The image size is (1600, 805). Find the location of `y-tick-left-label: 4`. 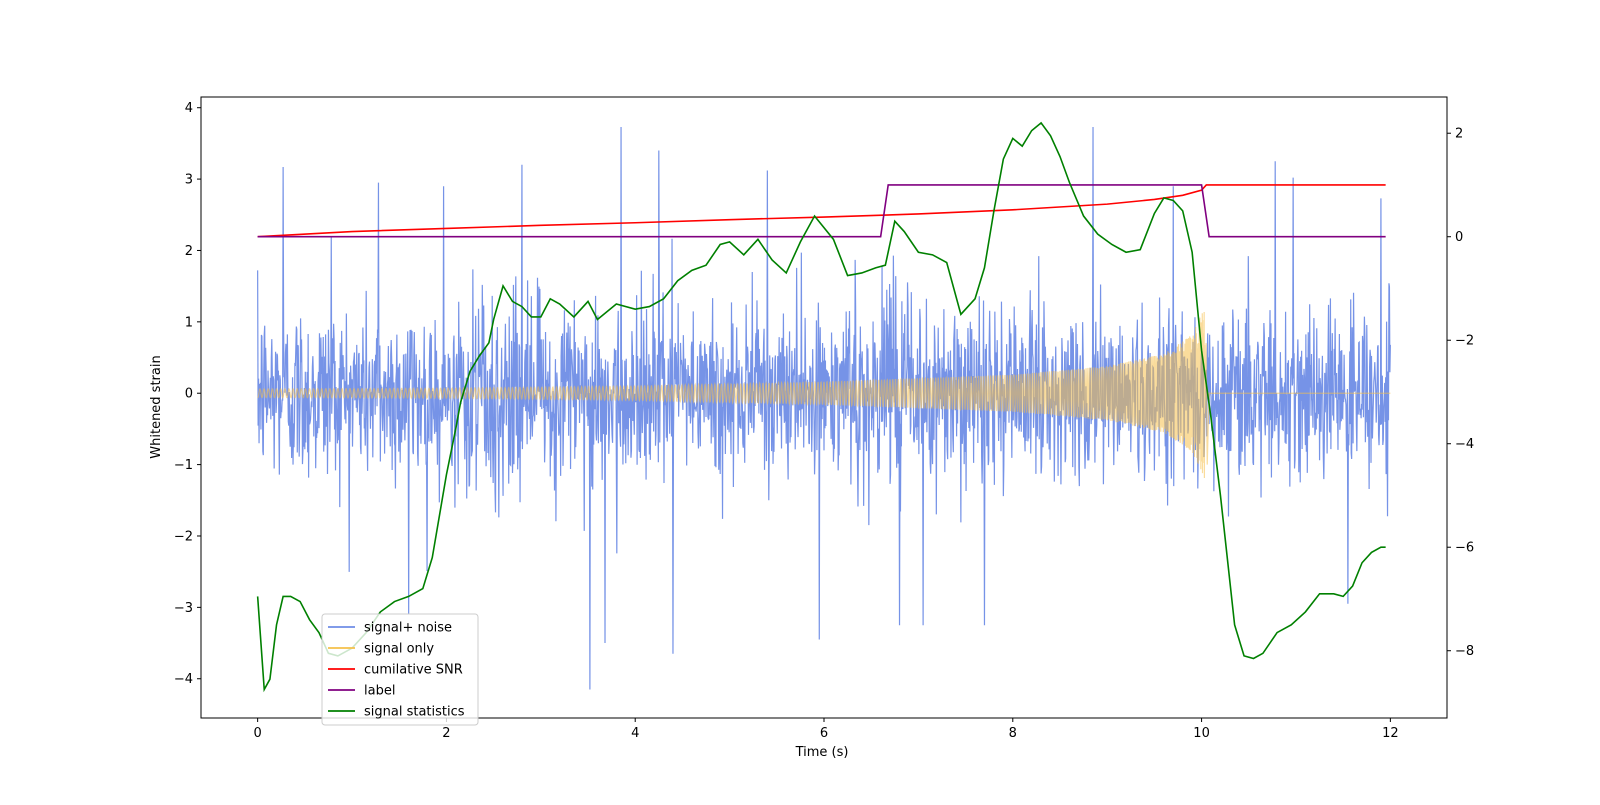

y-tick-left-label: 4 is located at coordinates (189, 108).